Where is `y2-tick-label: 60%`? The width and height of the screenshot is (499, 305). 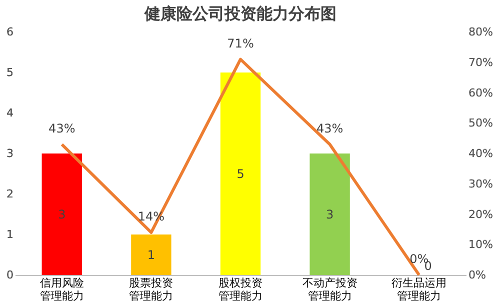
y2-tick-label: 60% is located at coordinates (480, 93).